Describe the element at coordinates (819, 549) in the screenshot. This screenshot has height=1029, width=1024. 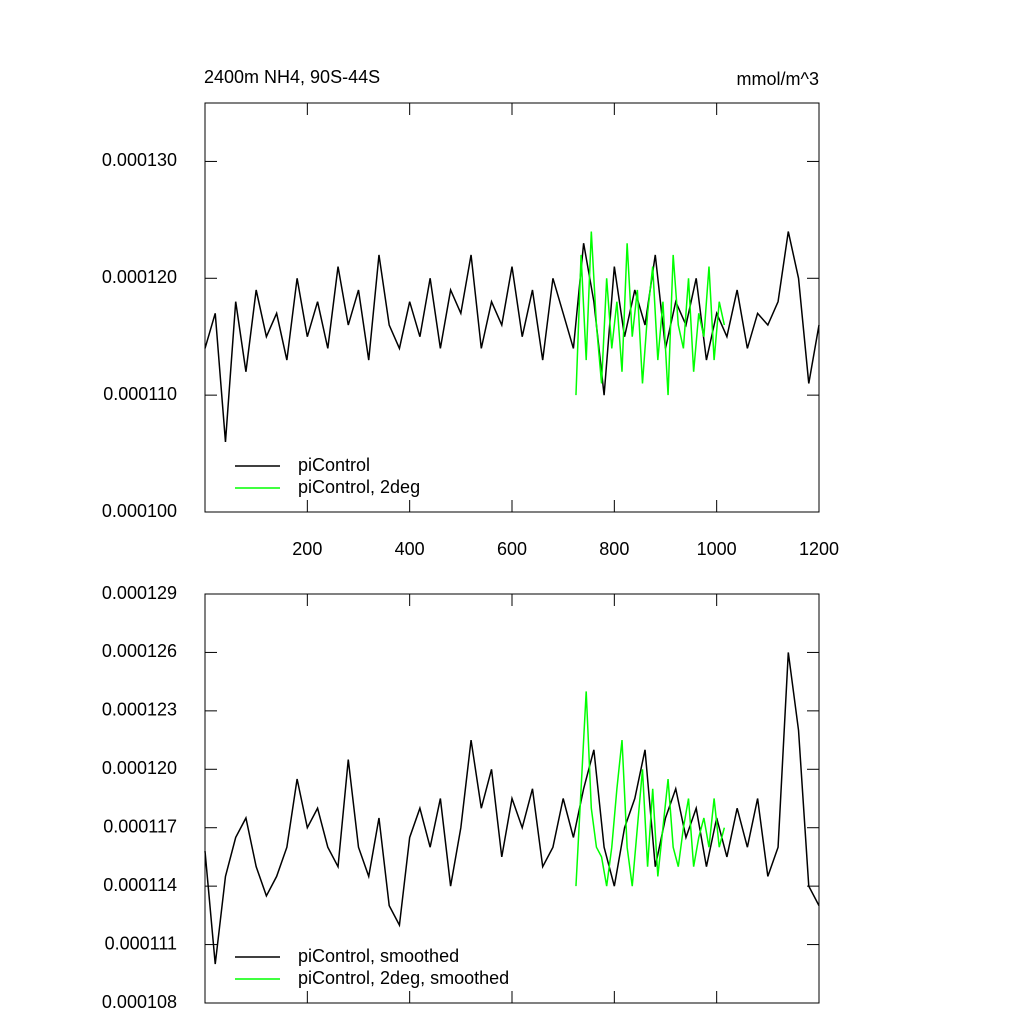
I see `x-tick-label: 1200` at that location.